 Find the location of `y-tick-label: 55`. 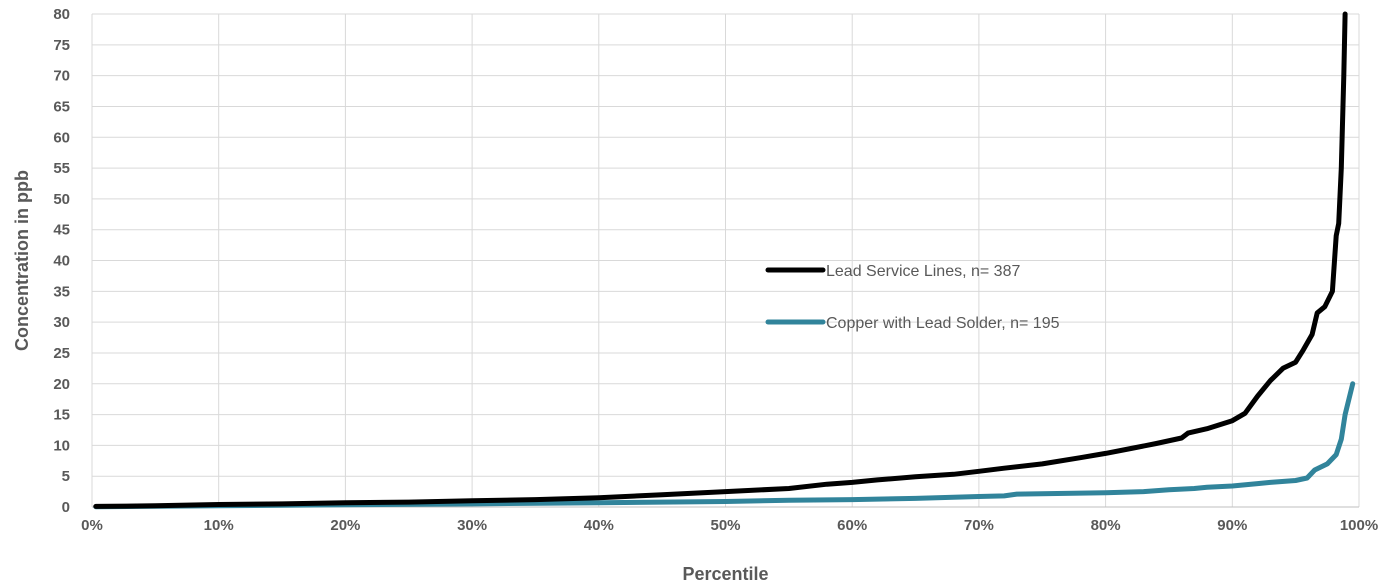

y-tick-label: 55 is located at coordinates (61, 168).